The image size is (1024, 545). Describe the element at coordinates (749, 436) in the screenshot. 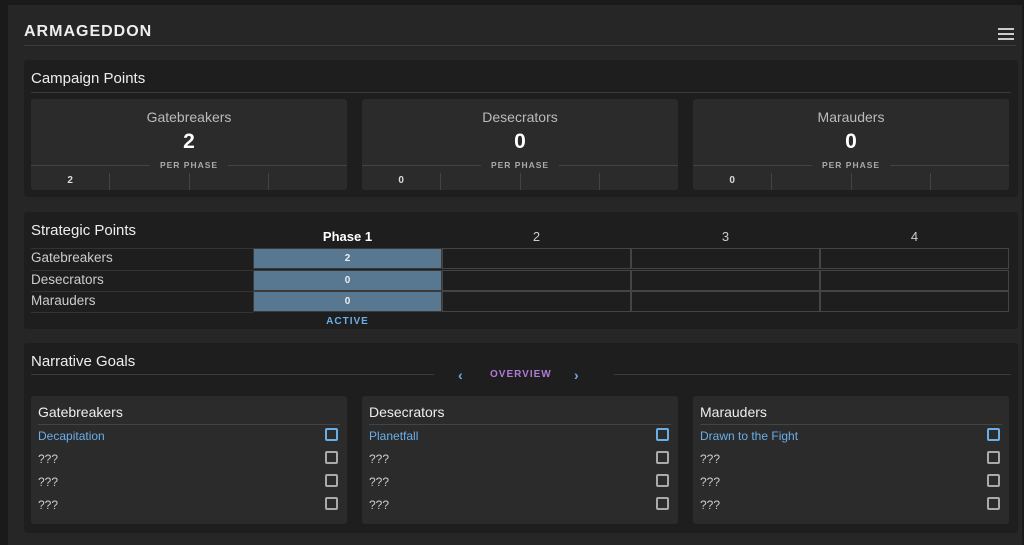

I see `goal-label: Drawn to the Fight` at that location.